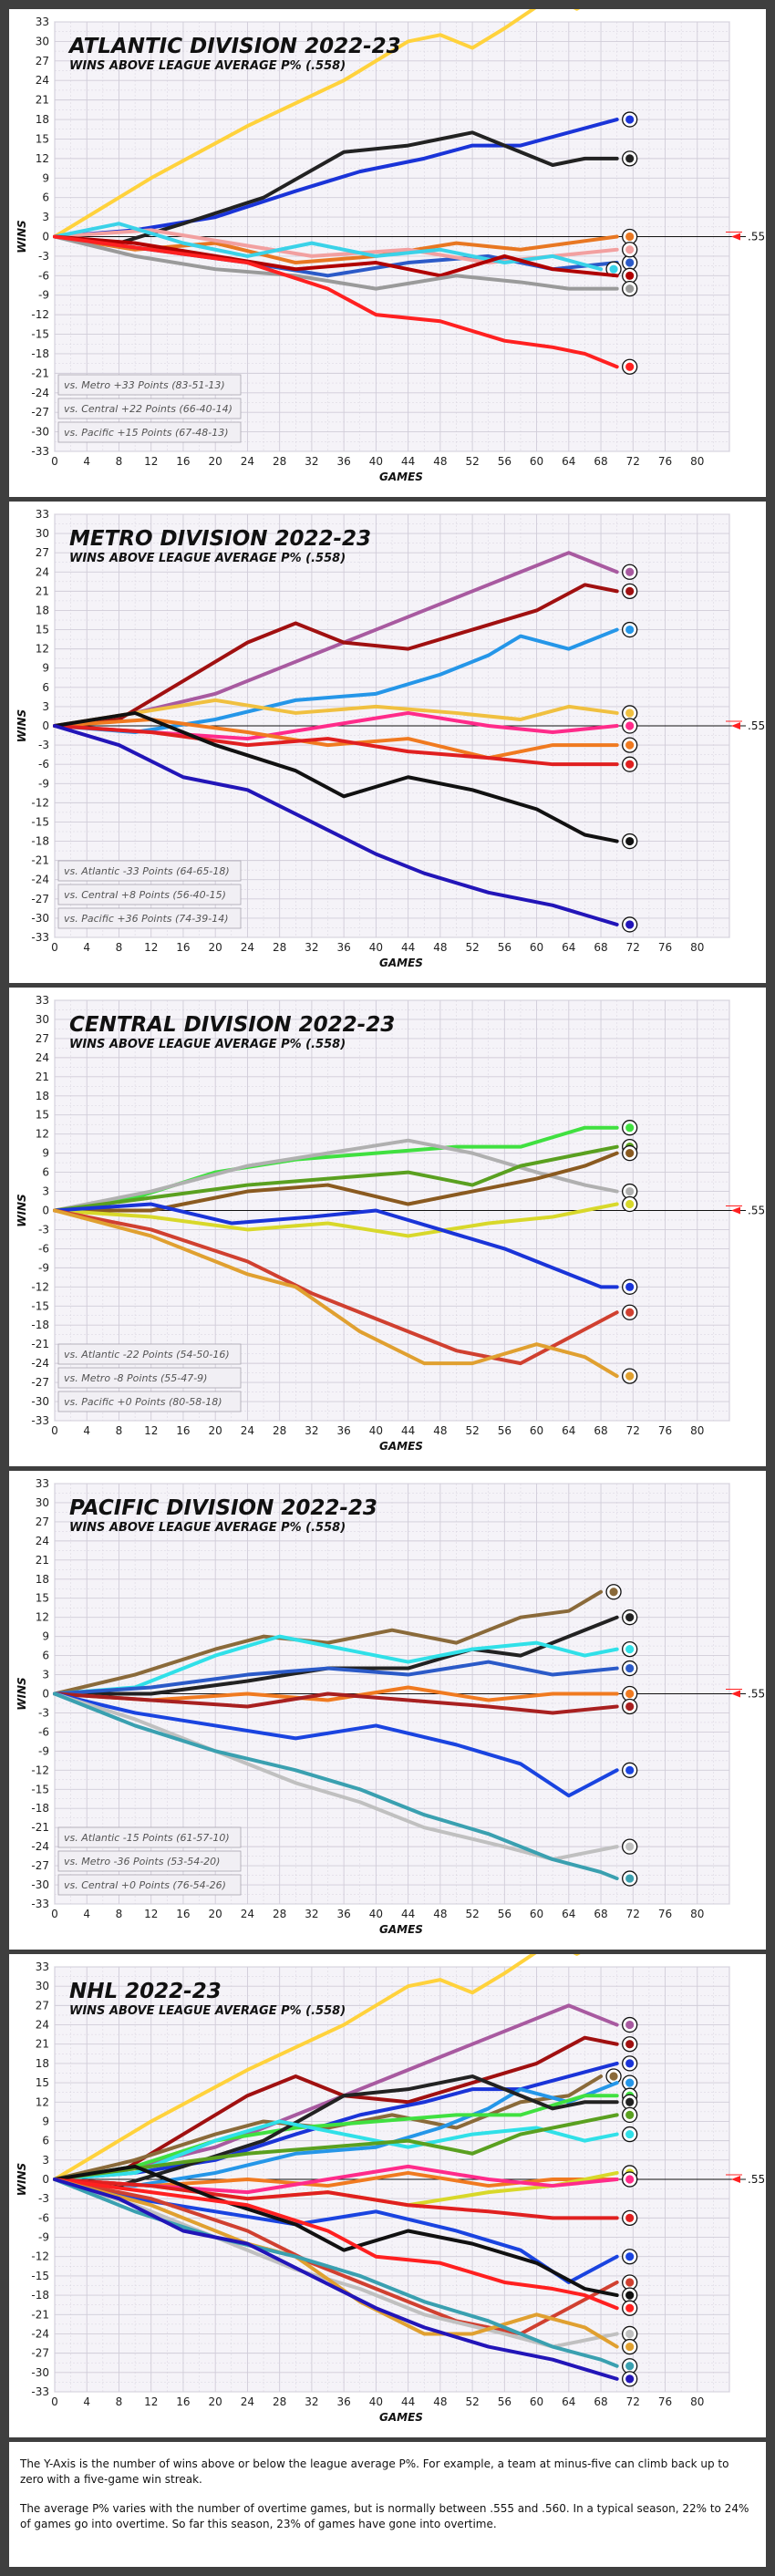 This screenshot has width=775, height=2576. I want to click on x-tick-label: 64, so click(568, 1914).